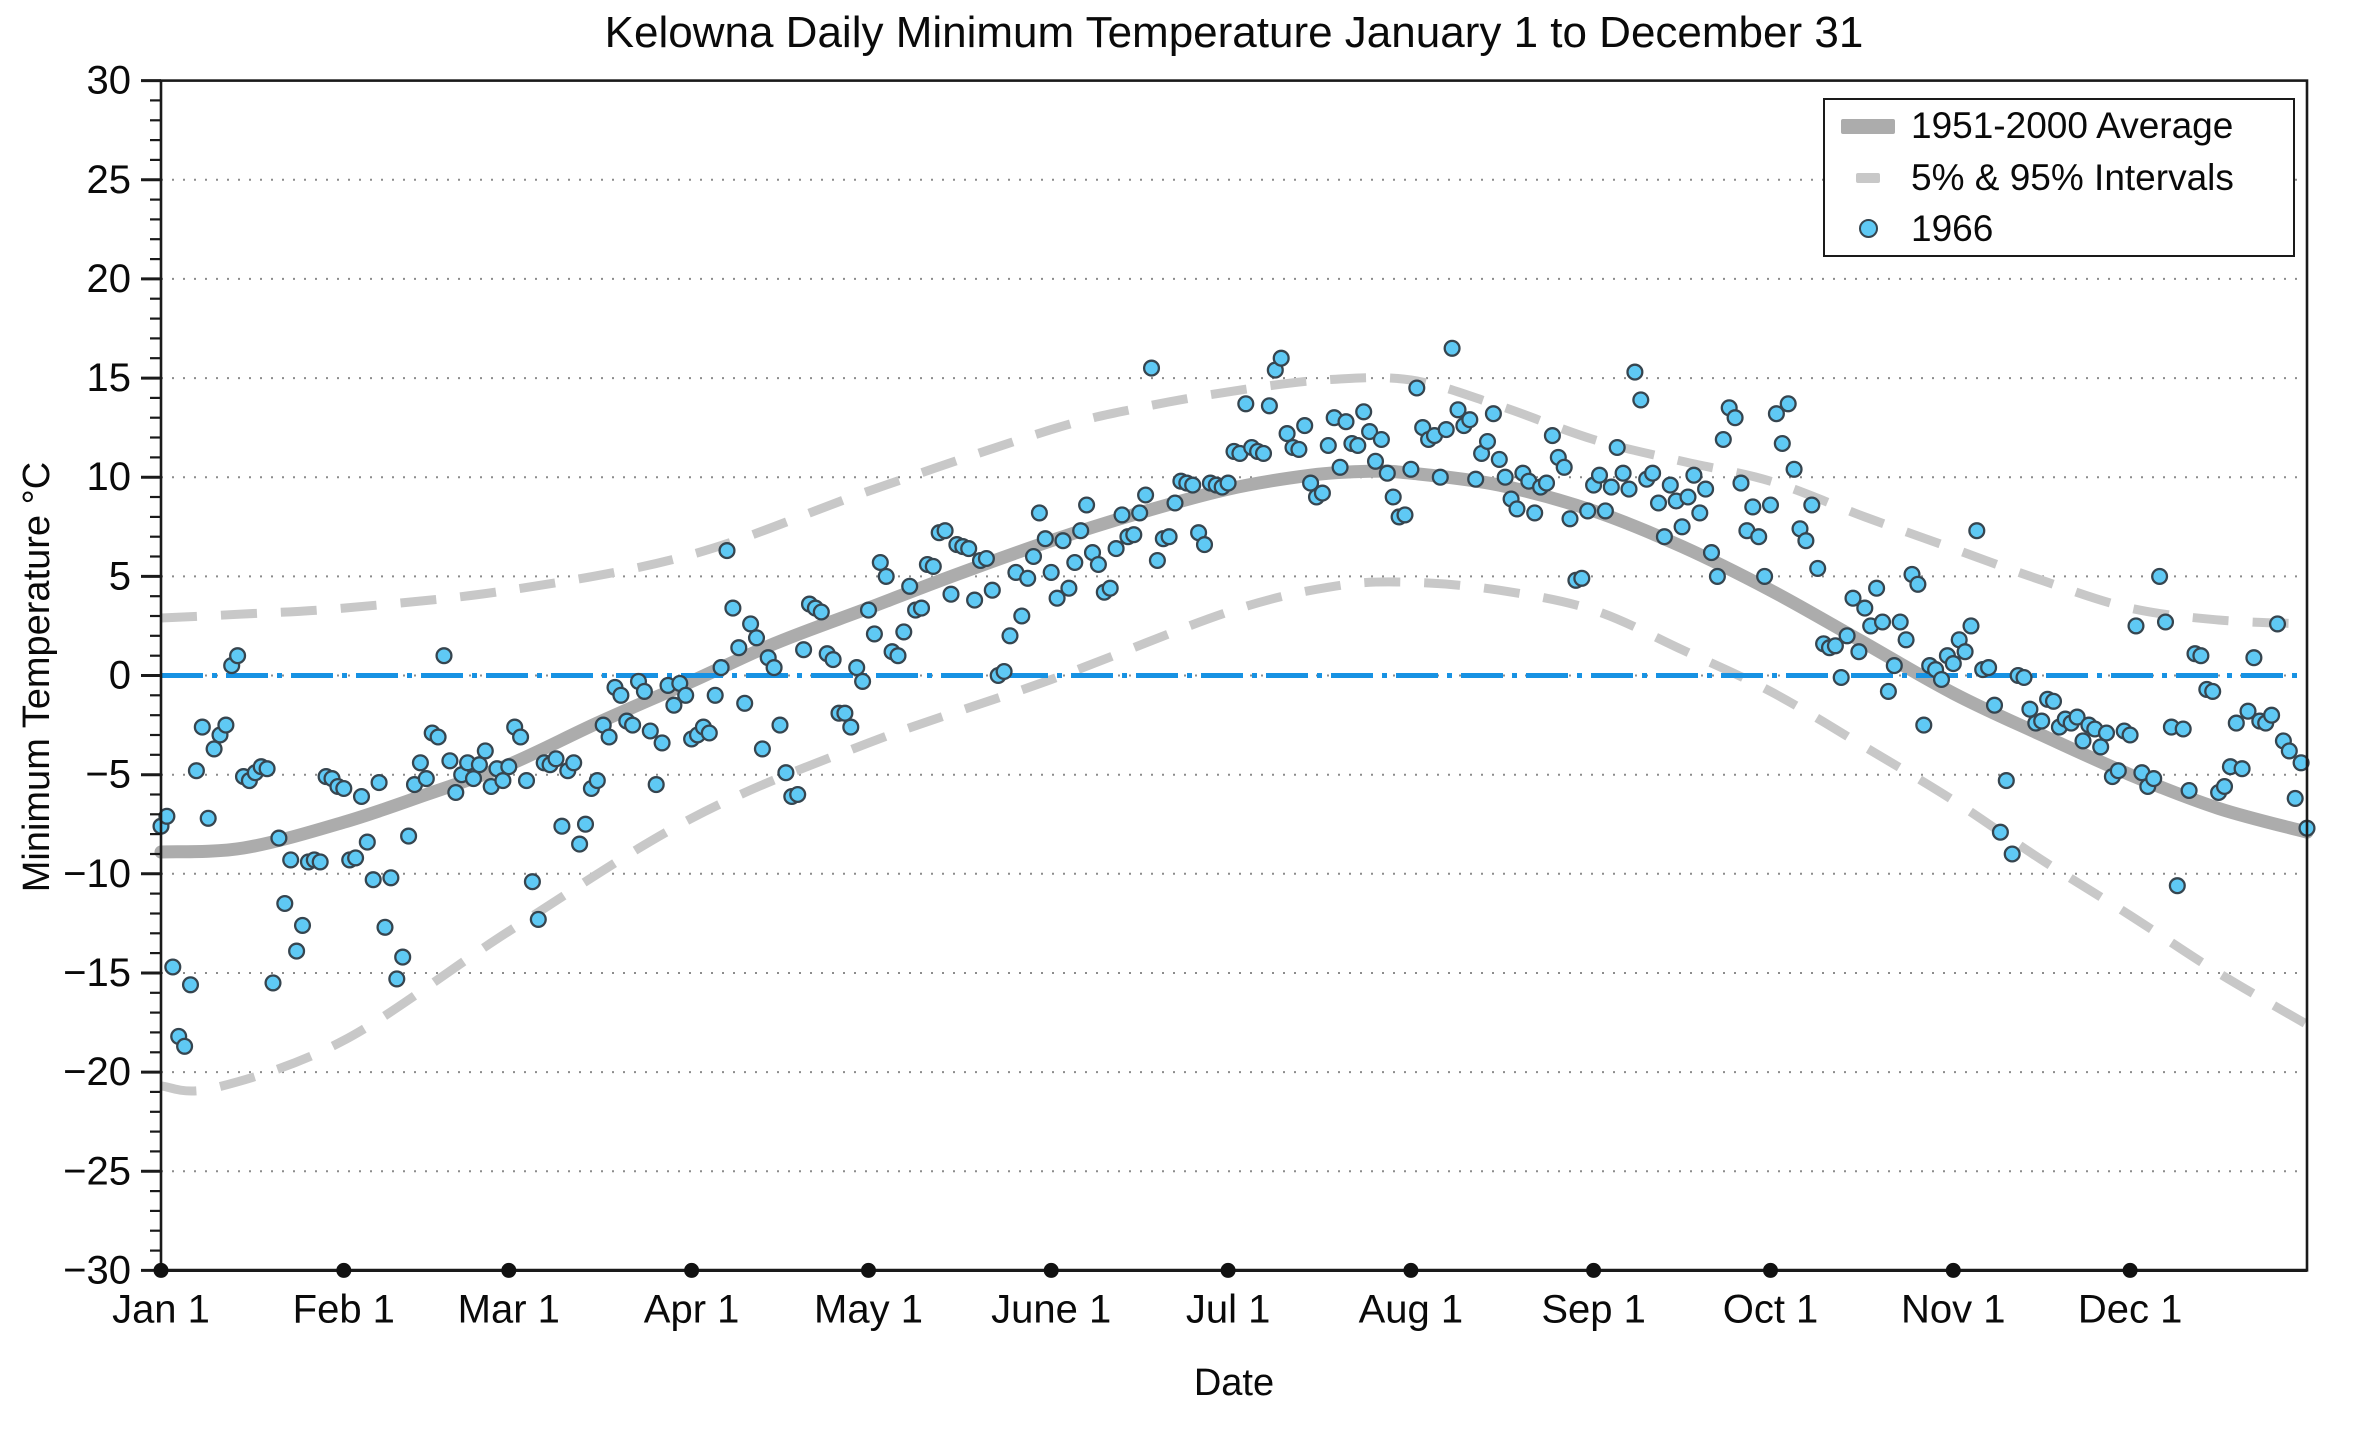 This screenshot has width=2360, height=1432. I want to click on x-tick-label: Jan 1, so click(161, 1309).